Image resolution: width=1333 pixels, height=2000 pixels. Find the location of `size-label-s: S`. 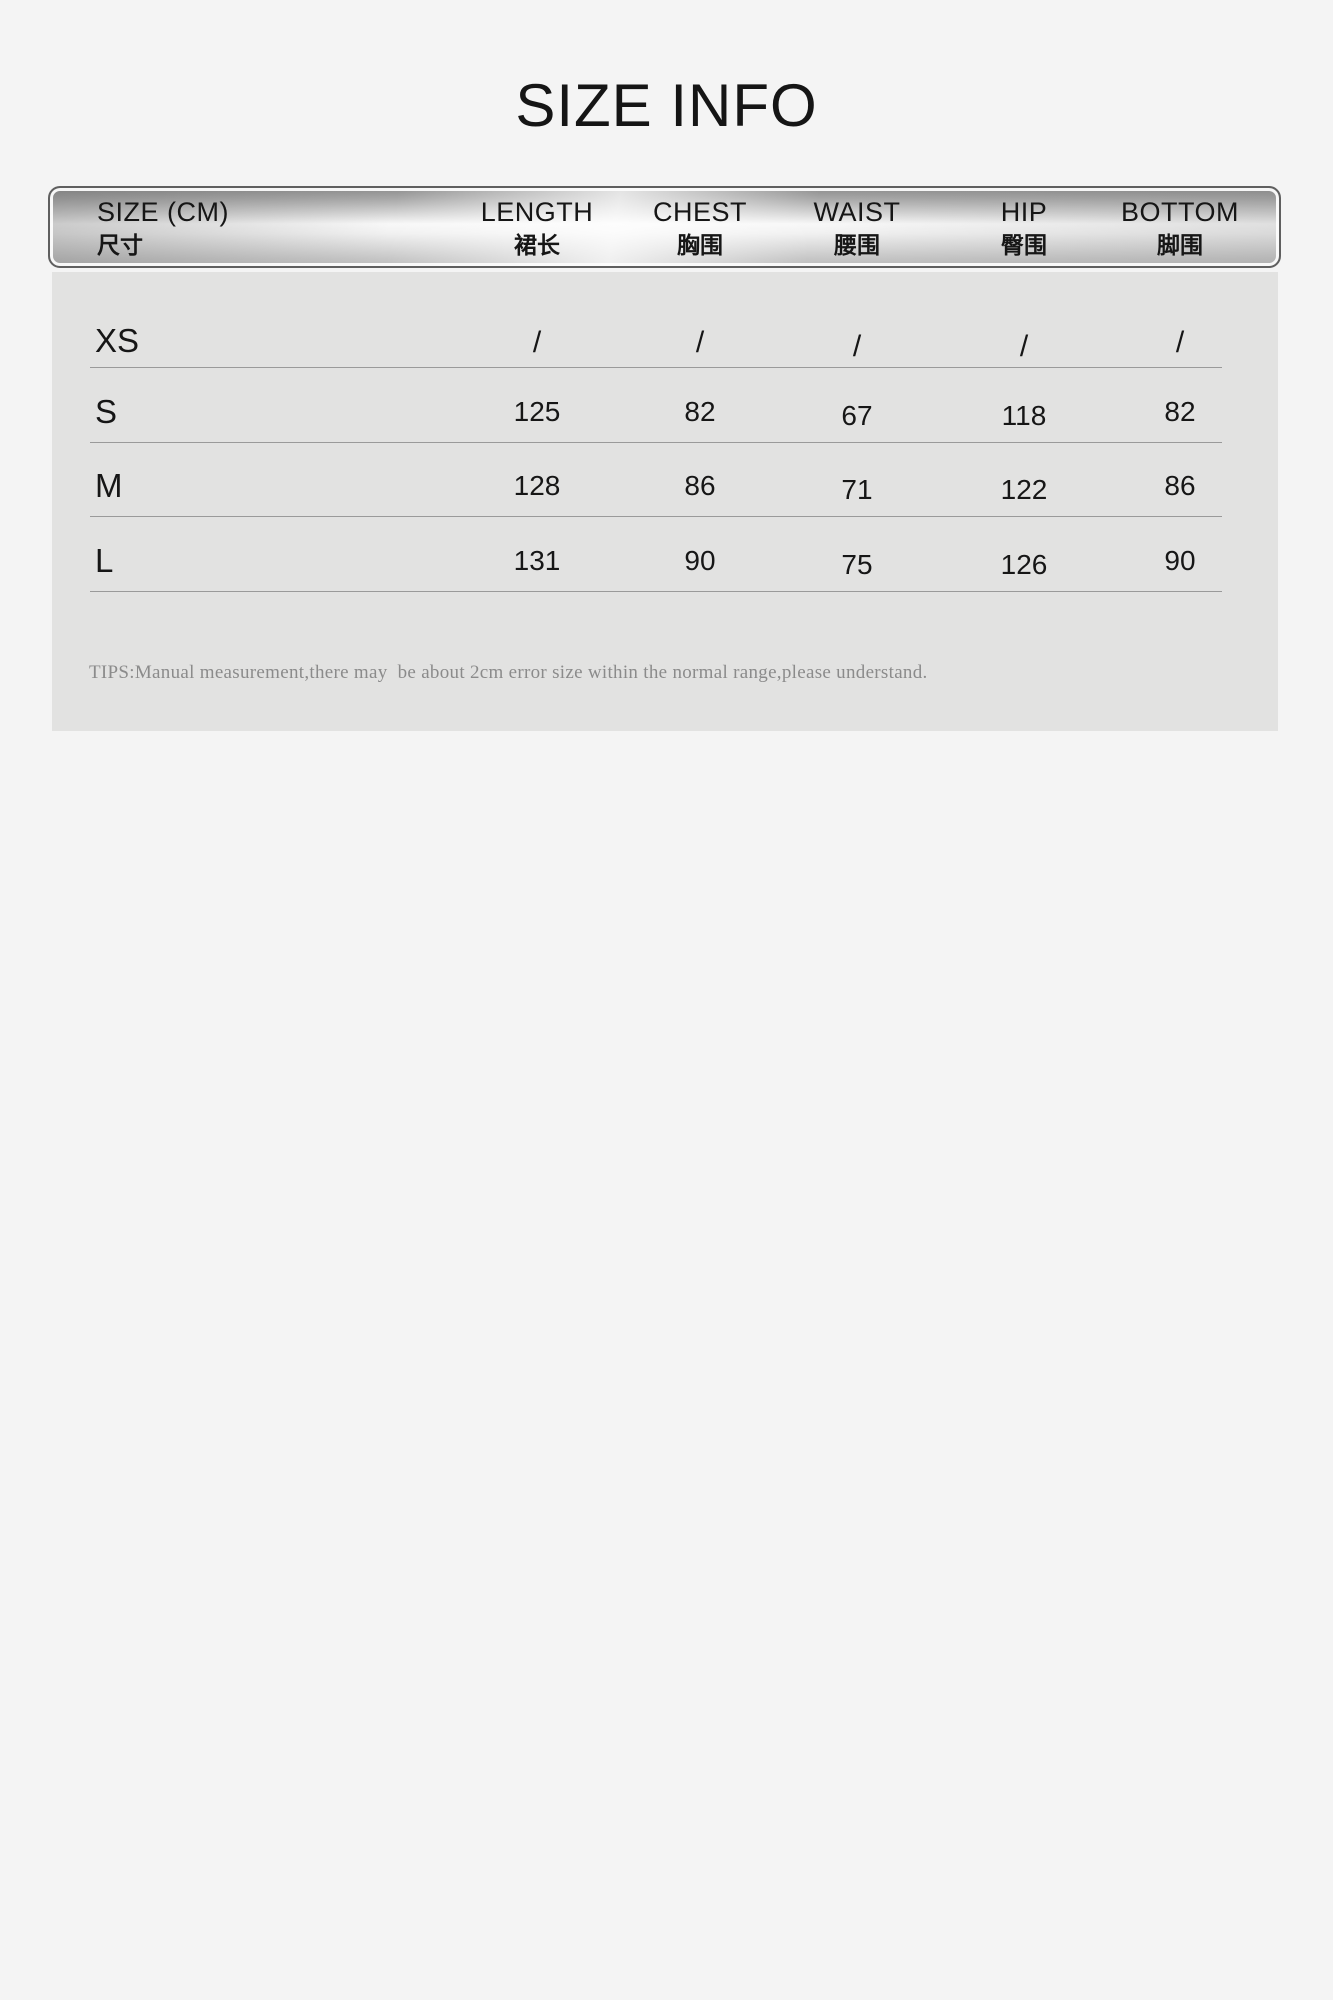

size-label-s: S is located at coordinates (106, 411).